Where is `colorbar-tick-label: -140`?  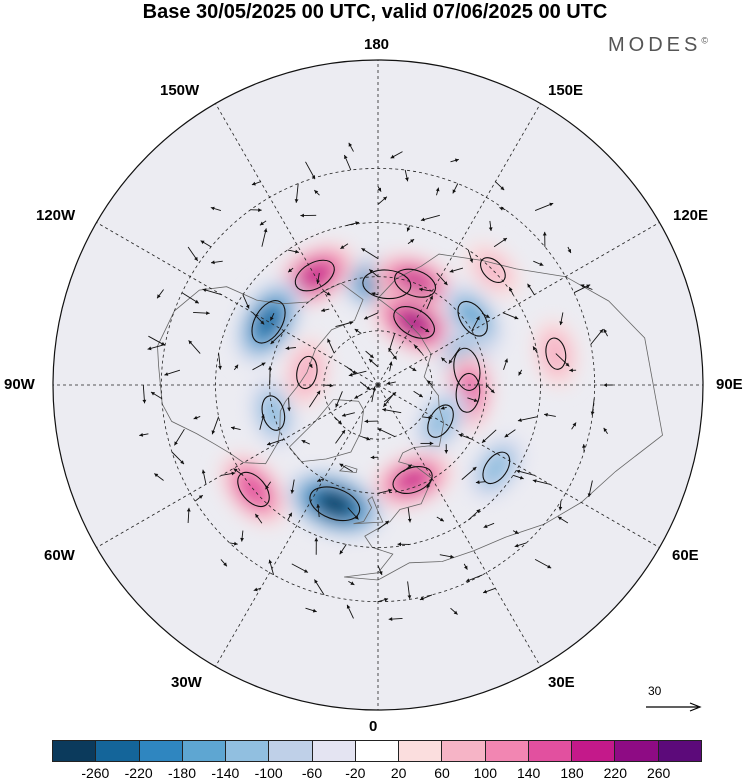
colorbar-tick-label: -140 is located at coordinates (225, 773).